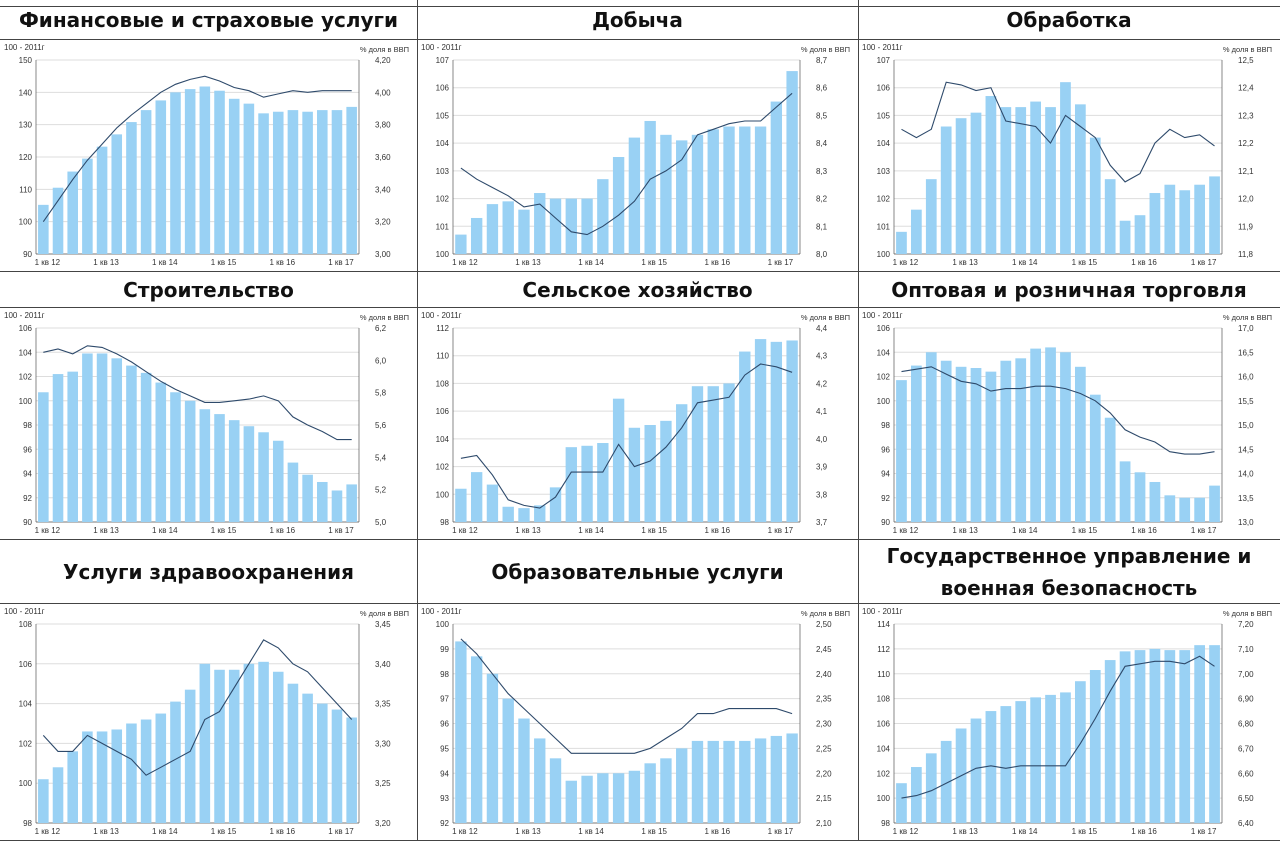 The image size is (1280, 841). I want to click on right-tick-label: 6,50, so click(1246, 798).